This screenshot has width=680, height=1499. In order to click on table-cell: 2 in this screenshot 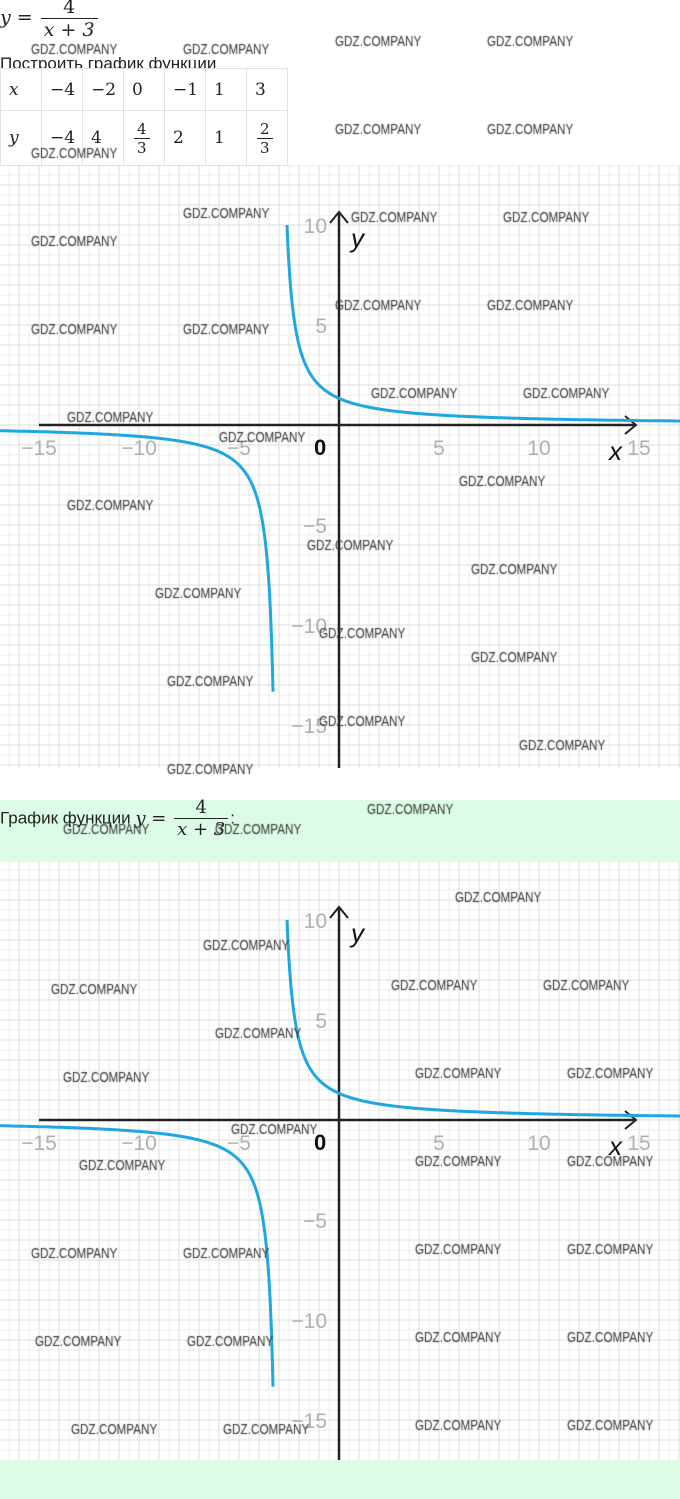, I will do `click(185, 138)`.